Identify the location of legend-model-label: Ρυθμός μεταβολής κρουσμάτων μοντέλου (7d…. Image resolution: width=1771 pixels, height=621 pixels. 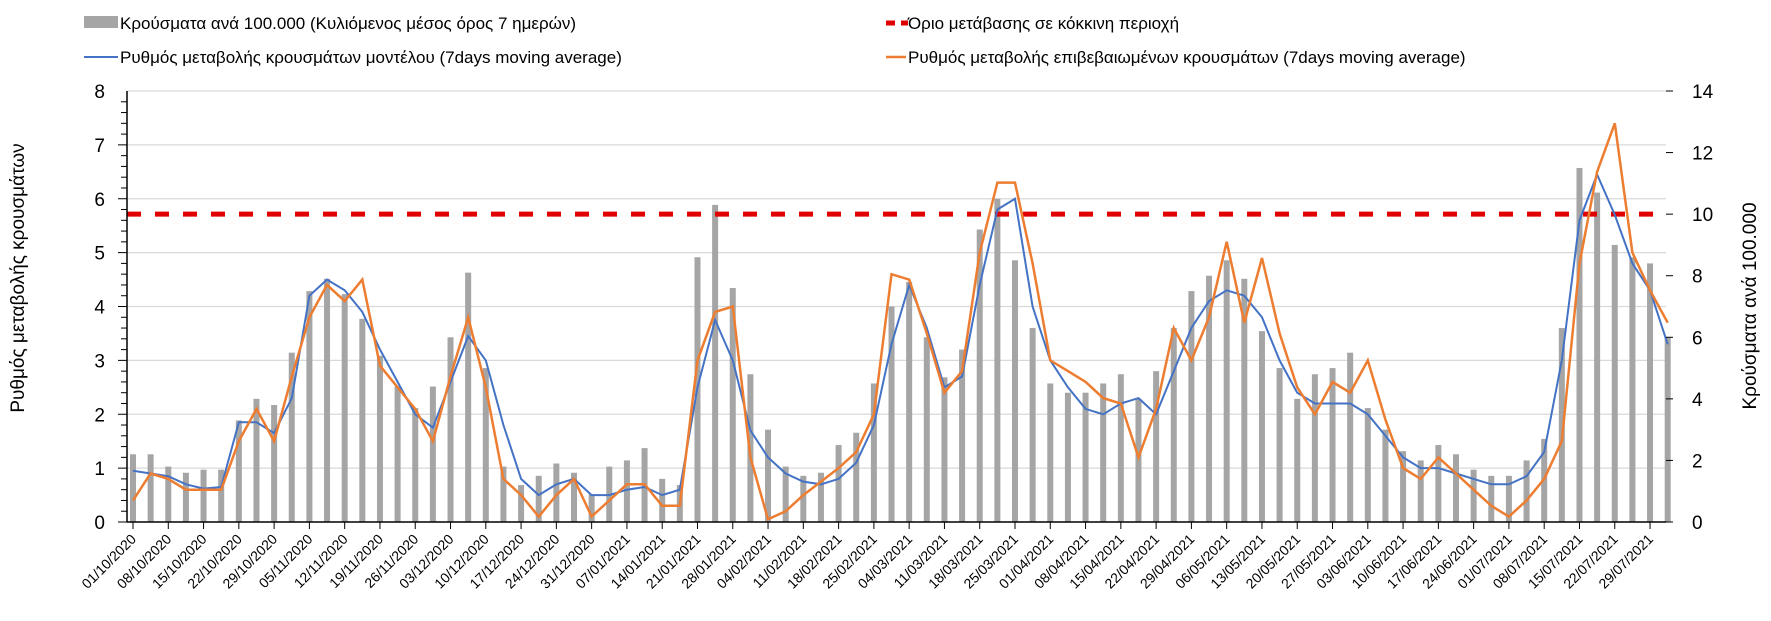
(371, 57).